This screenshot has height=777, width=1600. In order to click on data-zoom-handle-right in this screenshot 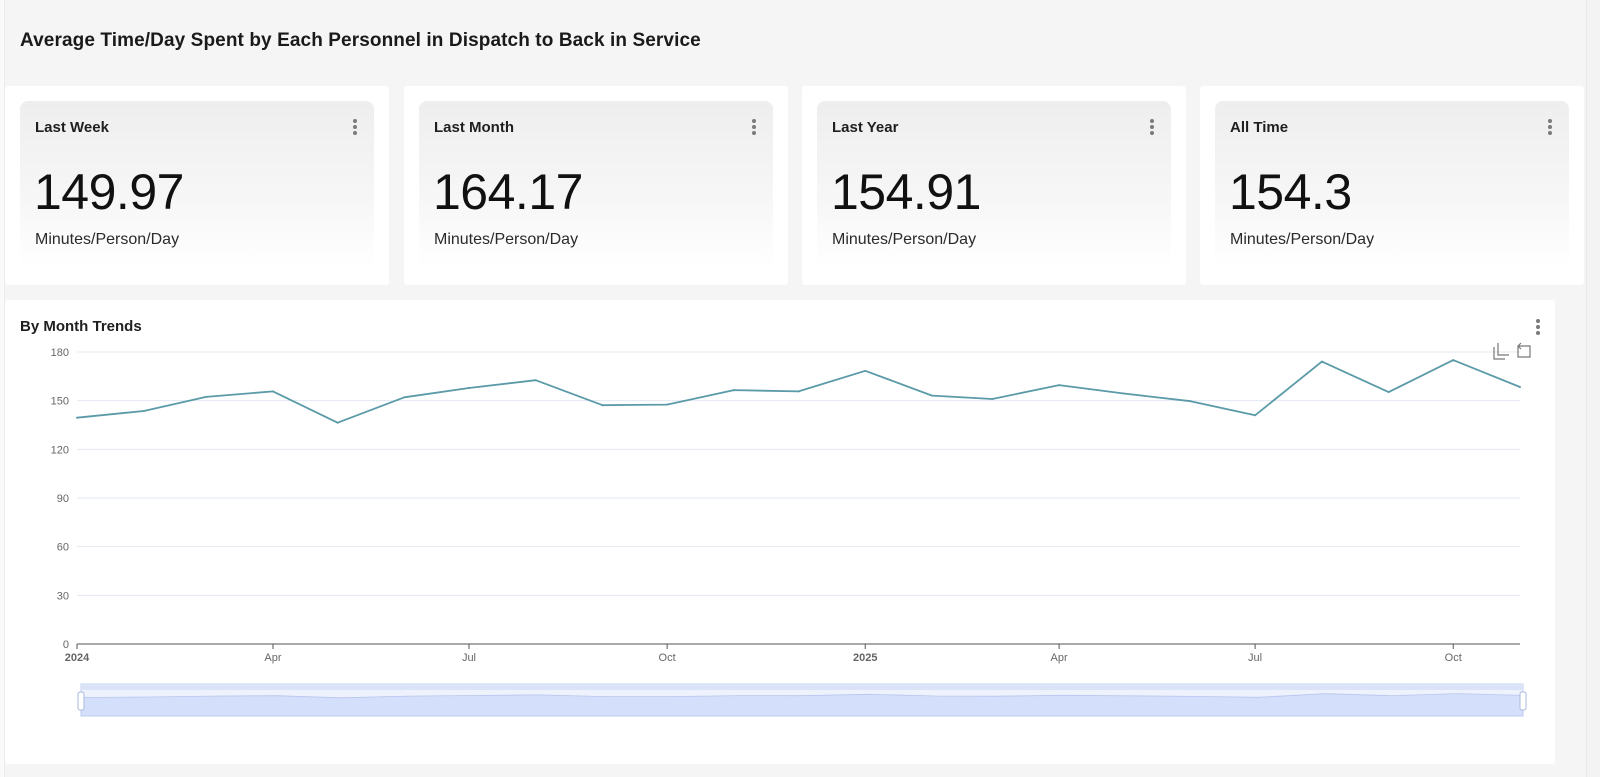, I will do `click(1523, 701)`.